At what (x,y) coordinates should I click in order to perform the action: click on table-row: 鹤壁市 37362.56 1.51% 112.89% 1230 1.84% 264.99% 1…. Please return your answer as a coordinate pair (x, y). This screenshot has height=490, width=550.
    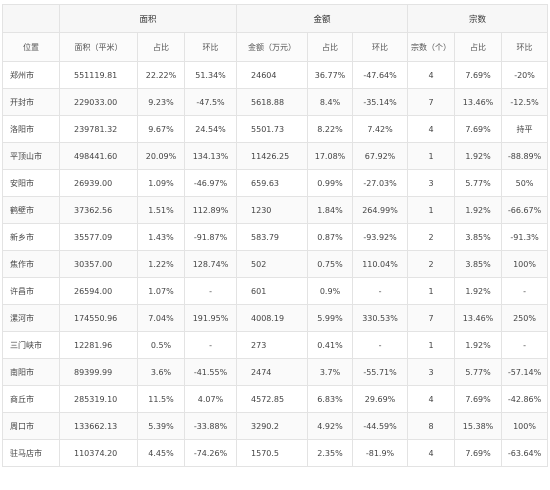
    Looking at the image, I should click on (275, 210).